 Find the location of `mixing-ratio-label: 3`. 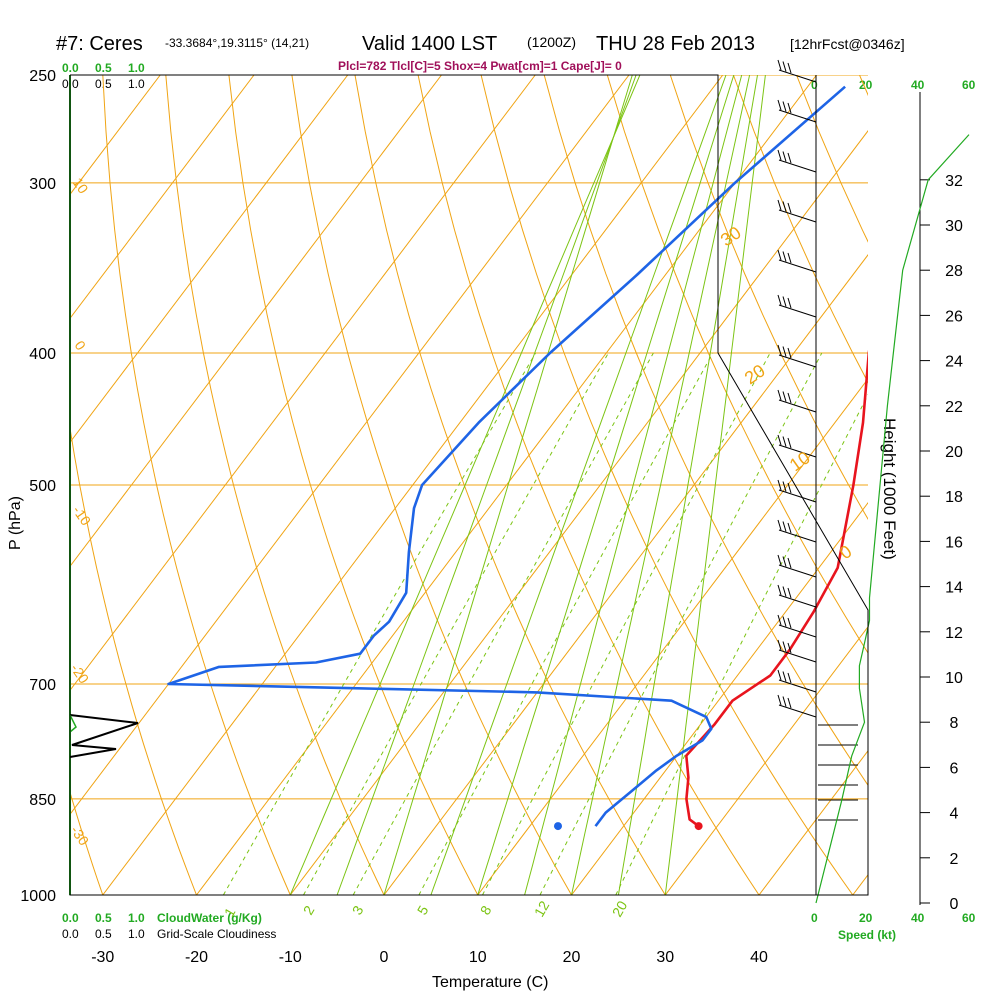

mixing-ratio-label: 3 is located at coordinates (358, 910).